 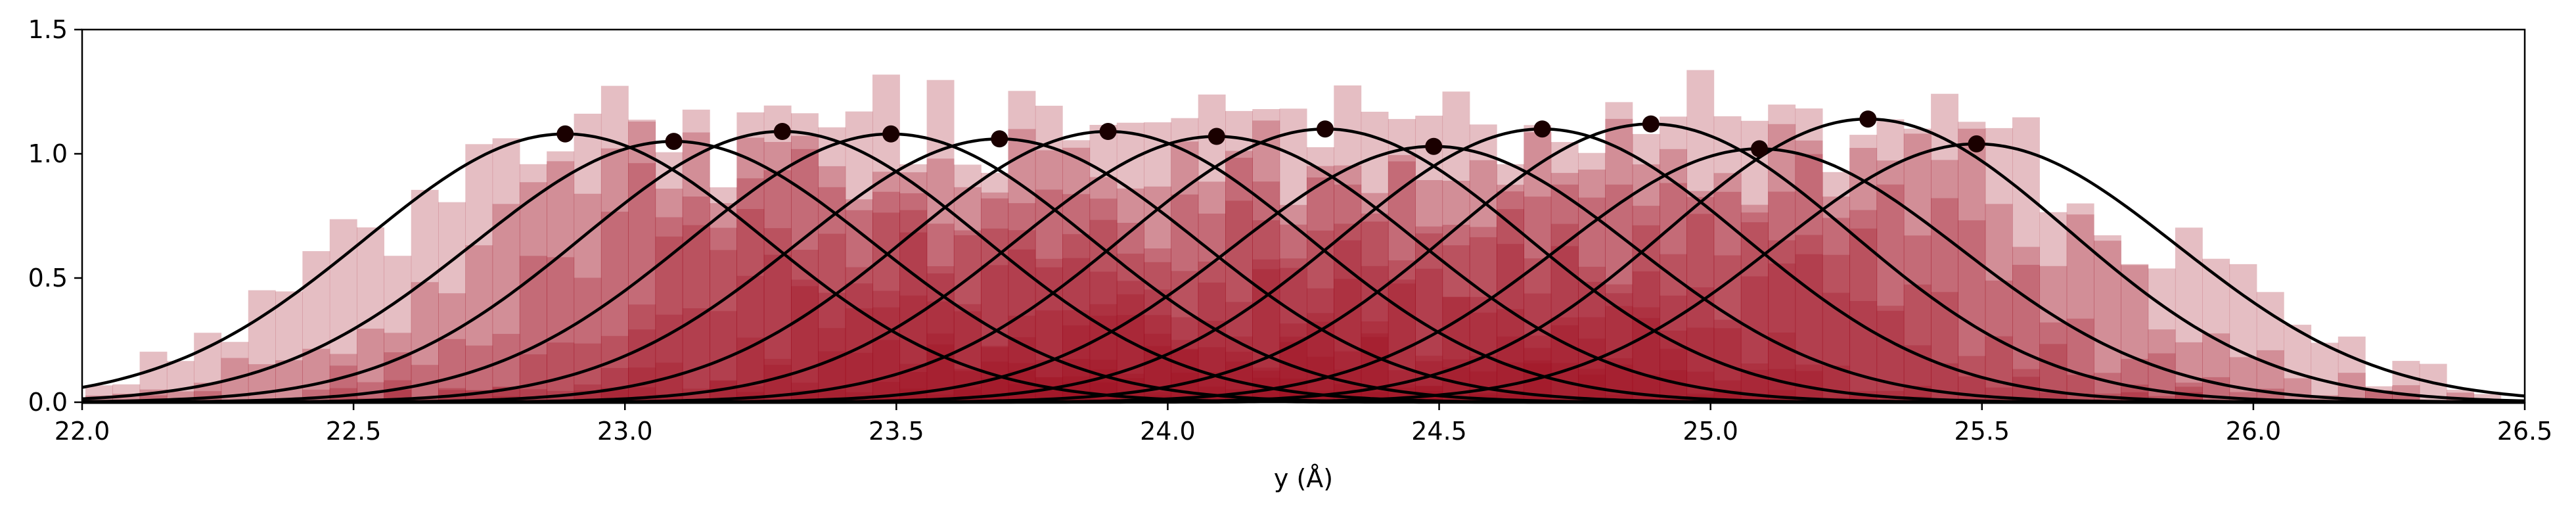 What do you see at coordinates (1982, 431) in the screenshot?
I see `x-tick-label: 25.5` at bounding box center [1982, 431].